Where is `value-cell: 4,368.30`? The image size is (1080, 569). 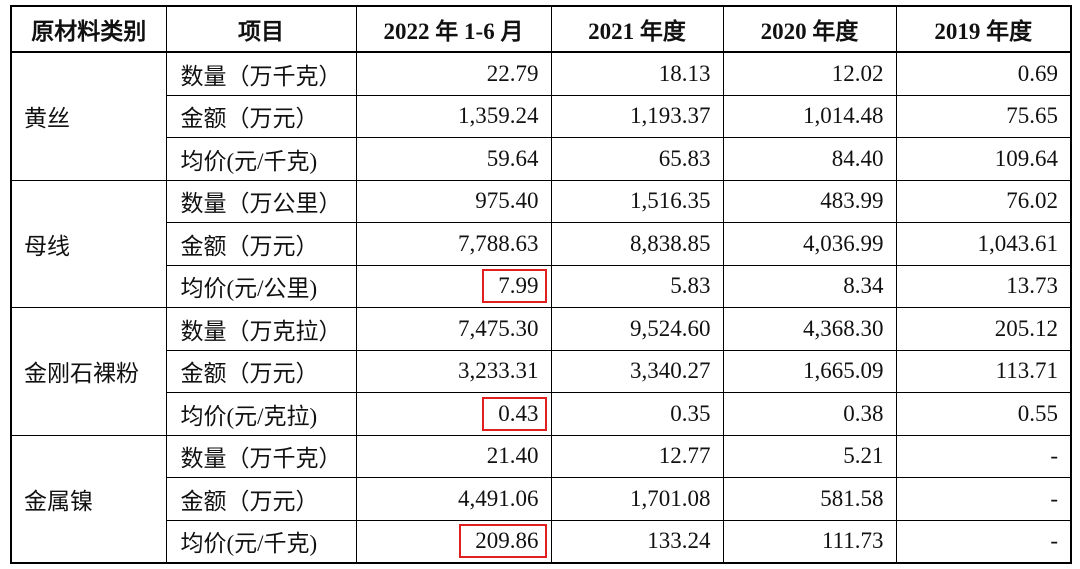
value-cell: 4,368.30 is located at coordinates (809, 329).